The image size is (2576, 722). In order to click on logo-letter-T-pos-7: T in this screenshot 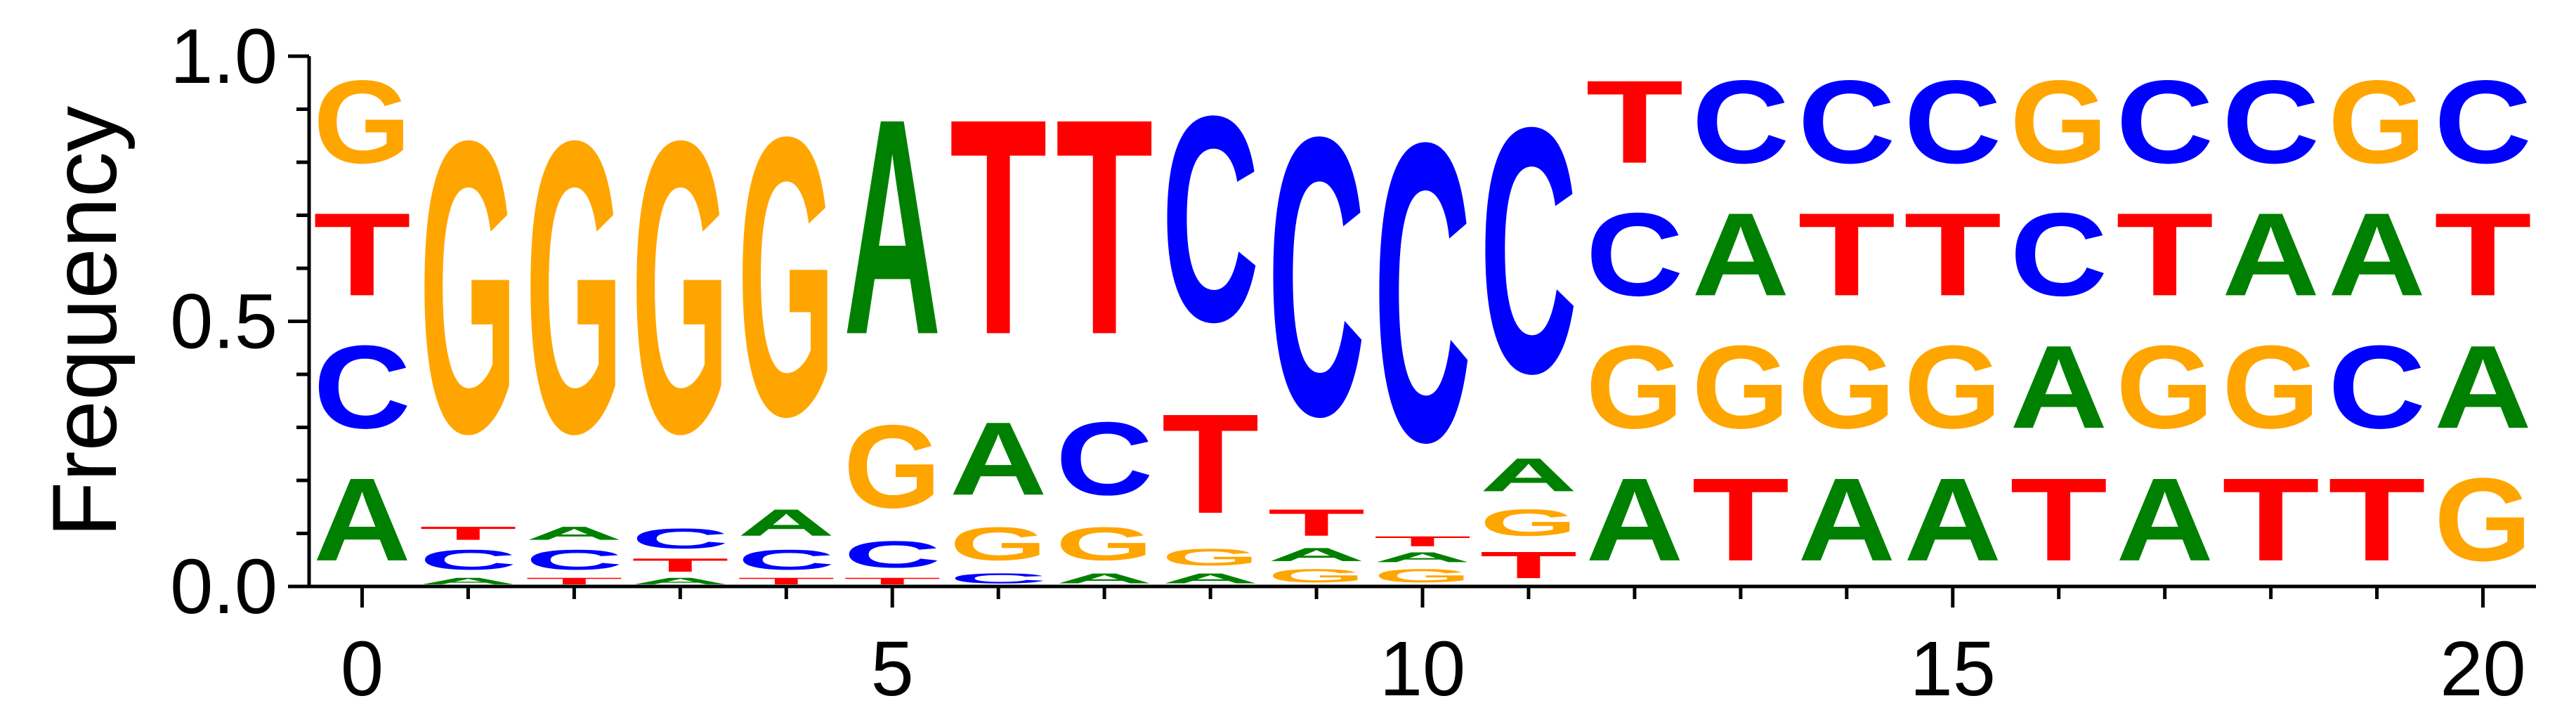, I will do `click(1104, 227)`.